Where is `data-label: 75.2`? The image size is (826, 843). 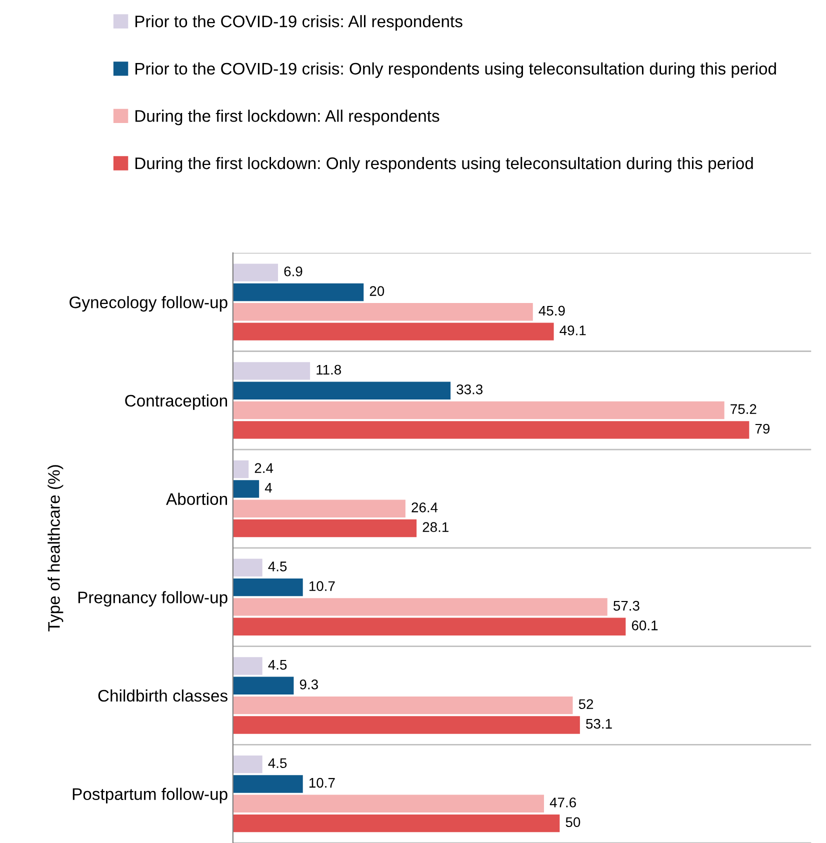 data-label: 75.2 is located at coordinates (743, 409).